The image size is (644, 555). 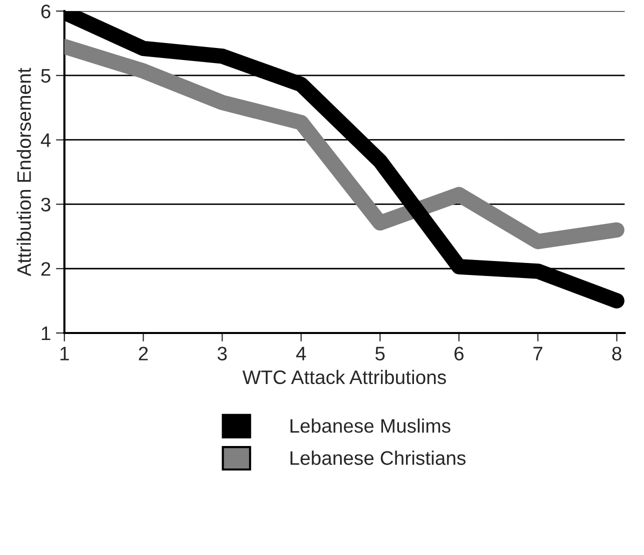 I want to click on y-tick-label: 4, so click(x=45, y=140).